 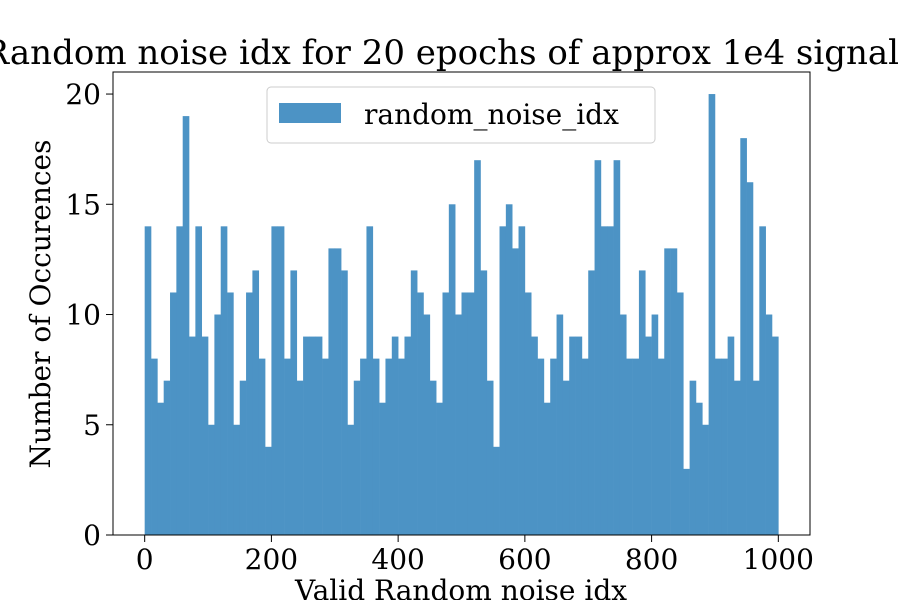 I want to click on x-tick-label: 0, so click(x=145, y=559).